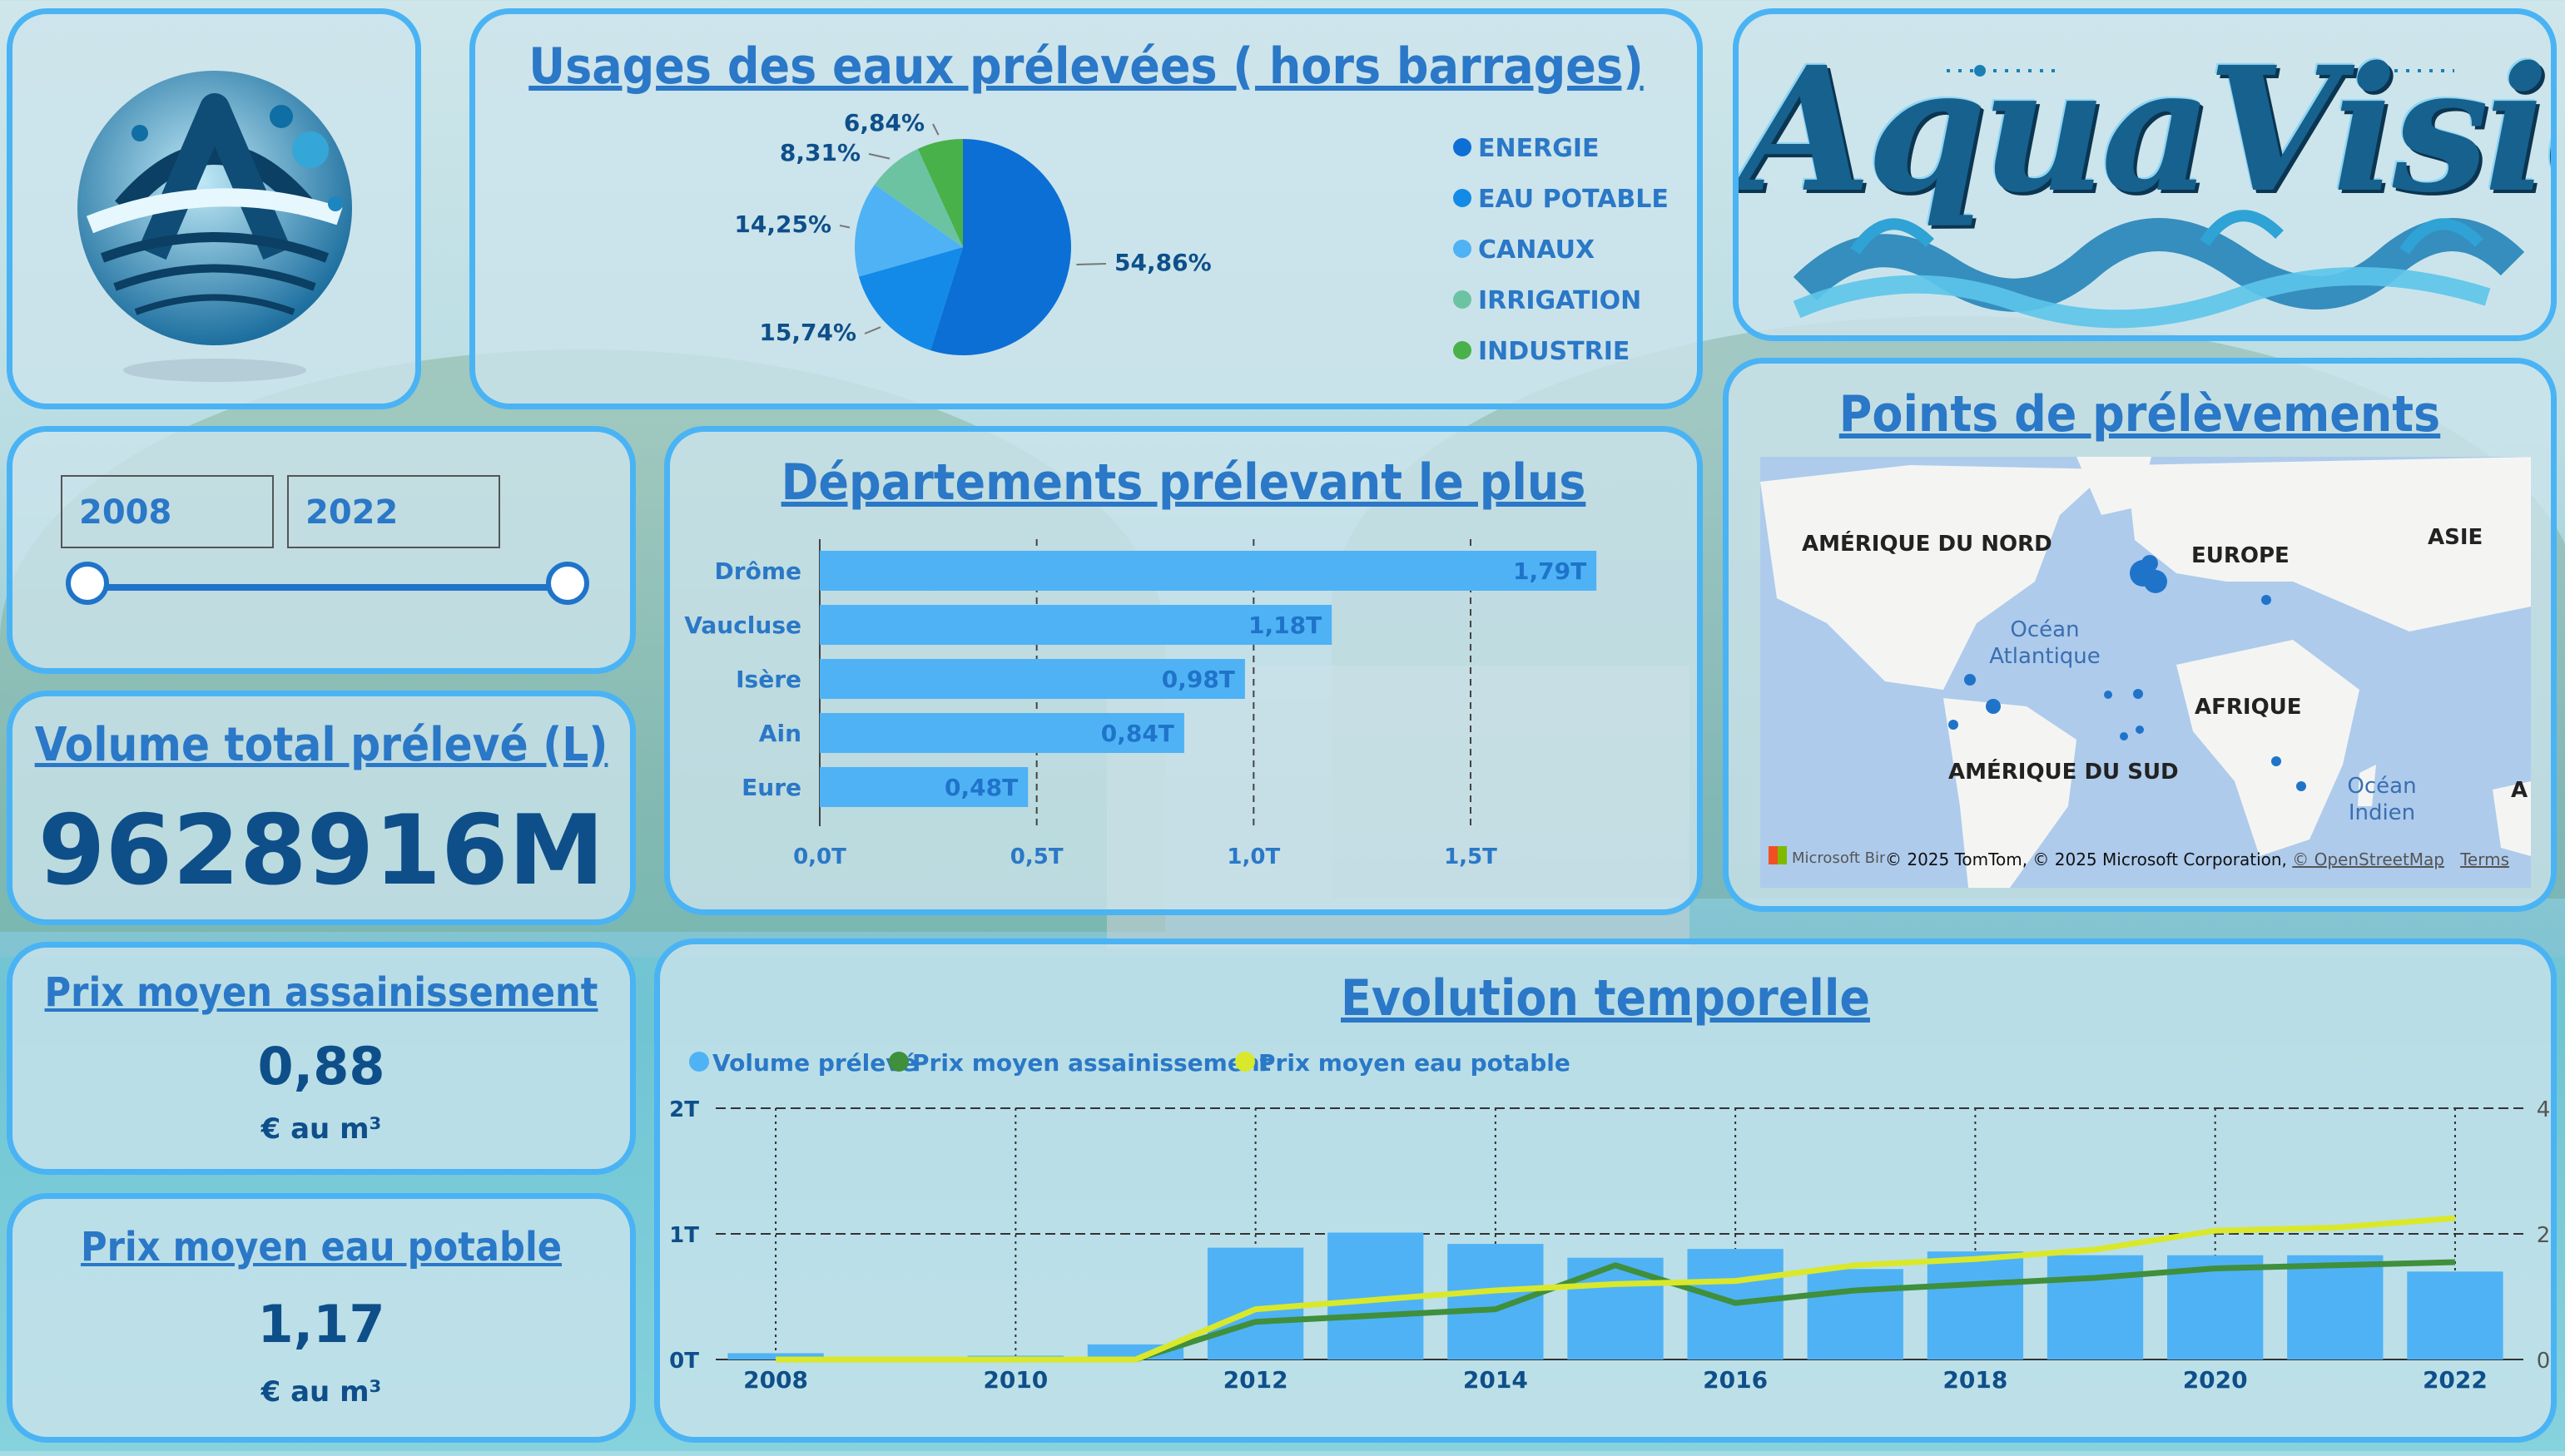  I want to click on x-tick-label: 1,5T, so click(1470, 856).